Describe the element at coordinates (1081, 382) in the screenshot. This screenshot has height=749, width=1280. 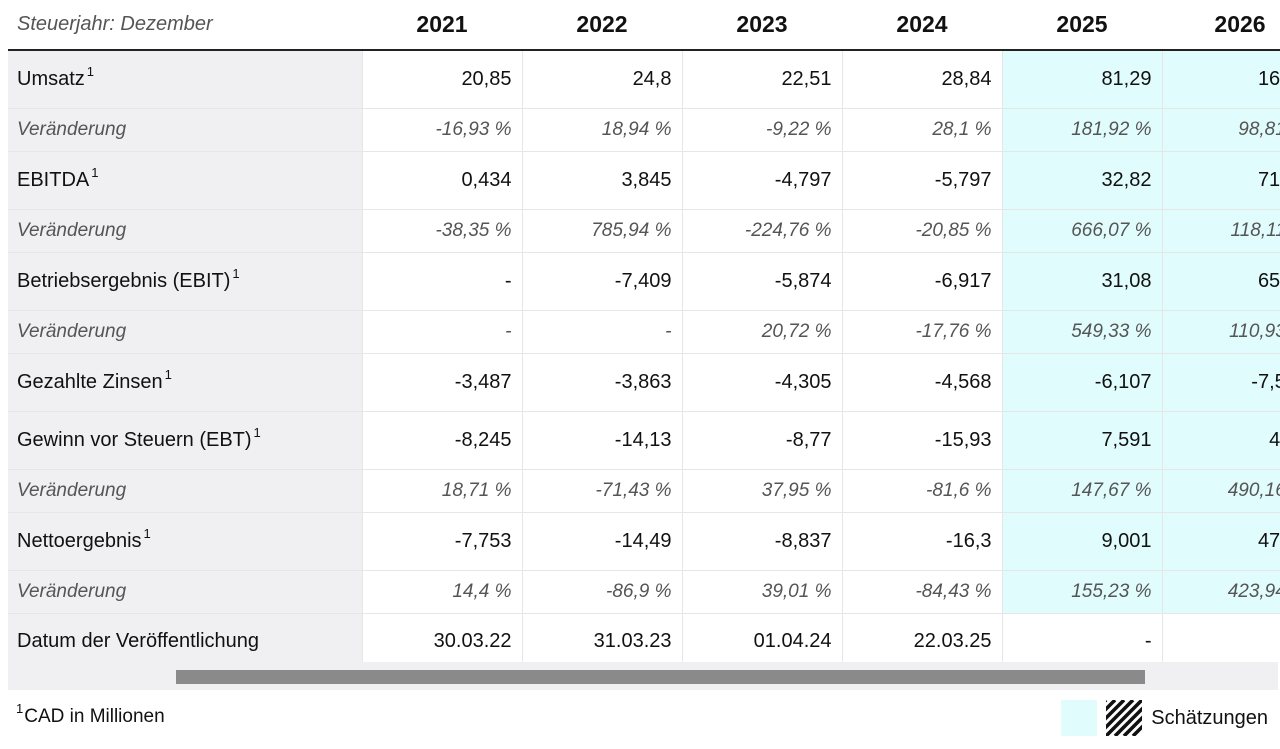
I see `table-cell-estimate: -6,107` at that location.